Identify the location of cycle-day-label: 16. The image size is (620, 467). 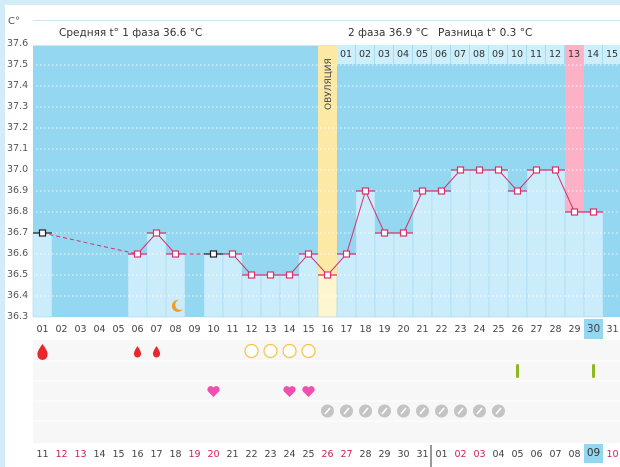
(327, 329).